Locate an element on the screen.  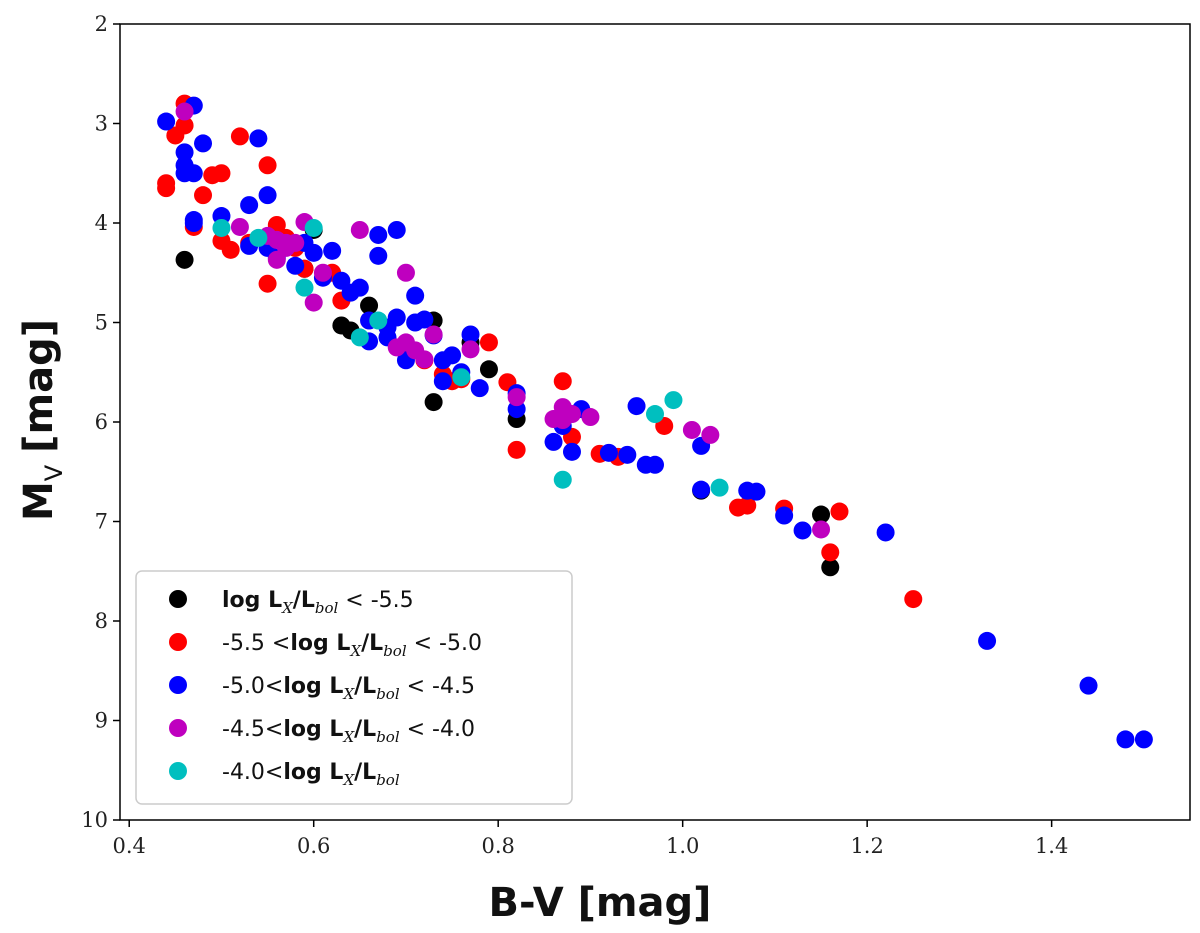
y-axis-title: MV [mag] is located at coordinates (42, 420).